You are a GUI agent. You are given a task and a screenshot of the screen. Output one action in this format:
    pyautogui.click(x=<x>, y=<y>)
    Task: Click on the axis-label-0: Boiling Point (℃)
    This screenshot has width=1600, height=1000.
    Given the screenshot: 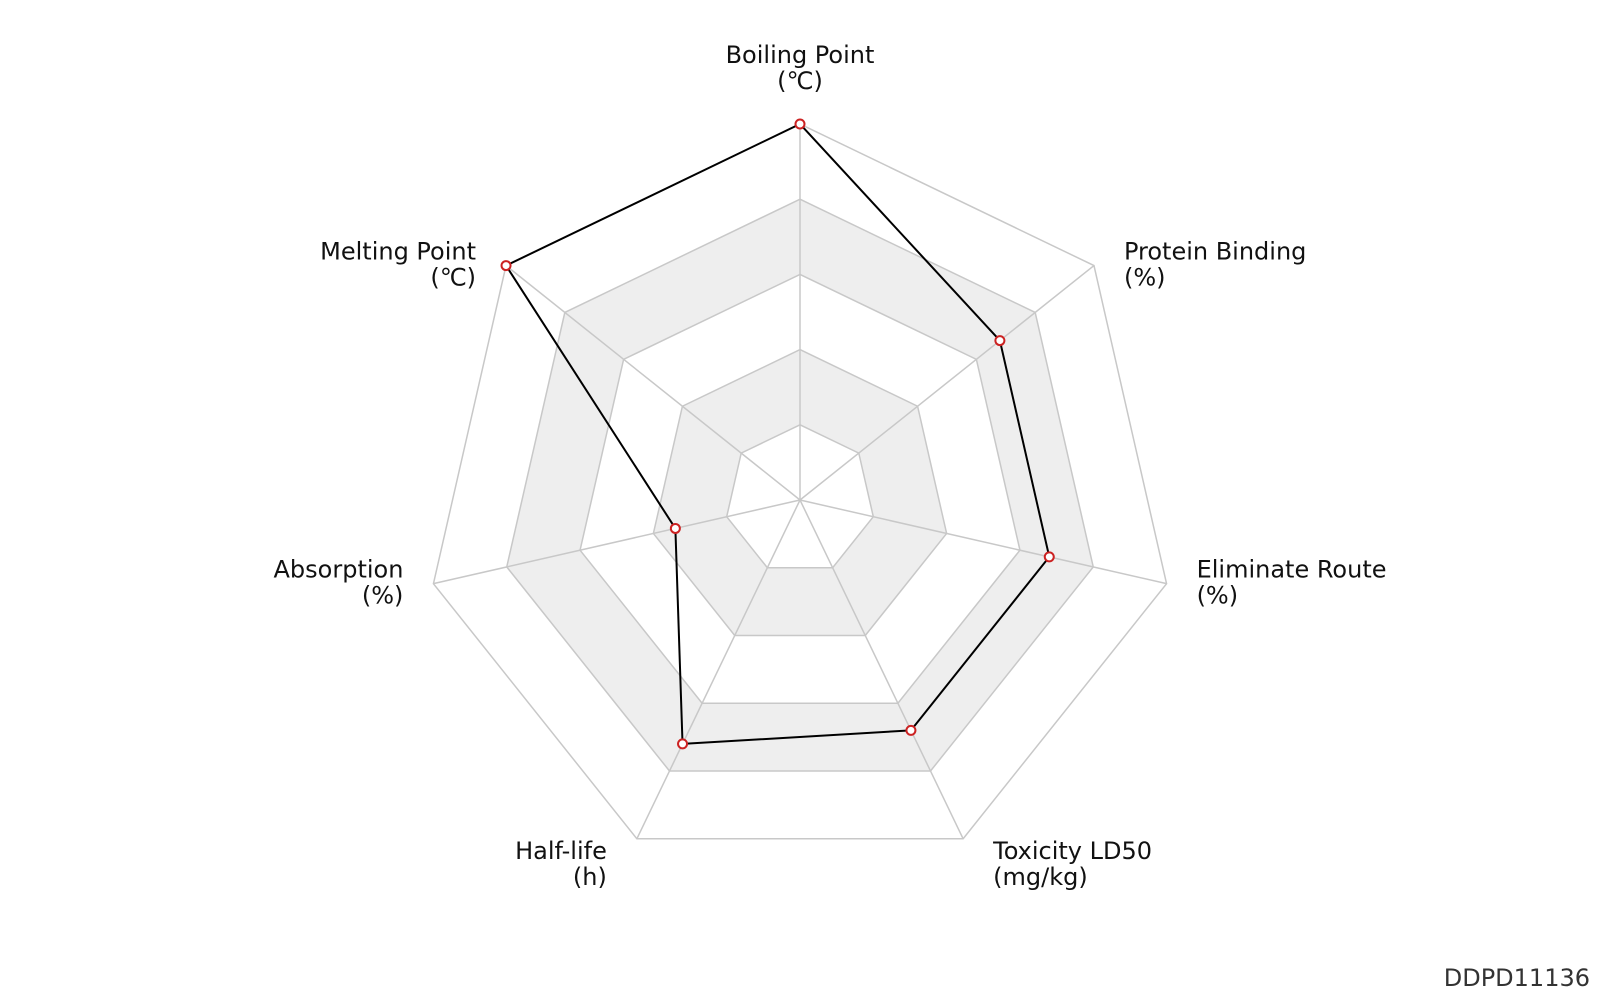 What is the action you would take?
    pyautogui.click(x=800, y=68)
    